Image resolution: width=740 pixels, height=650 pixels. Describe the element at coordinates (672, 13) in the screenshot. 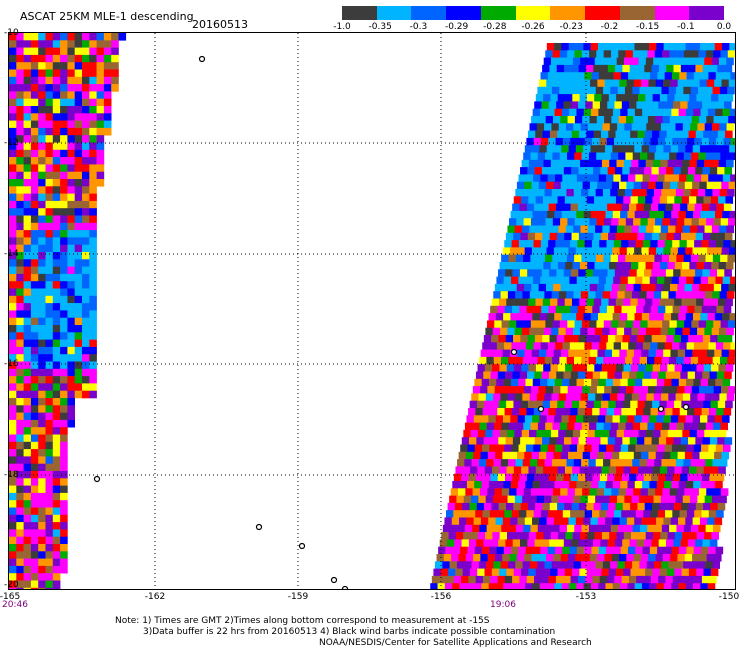

I see `color-swatch` at that location.